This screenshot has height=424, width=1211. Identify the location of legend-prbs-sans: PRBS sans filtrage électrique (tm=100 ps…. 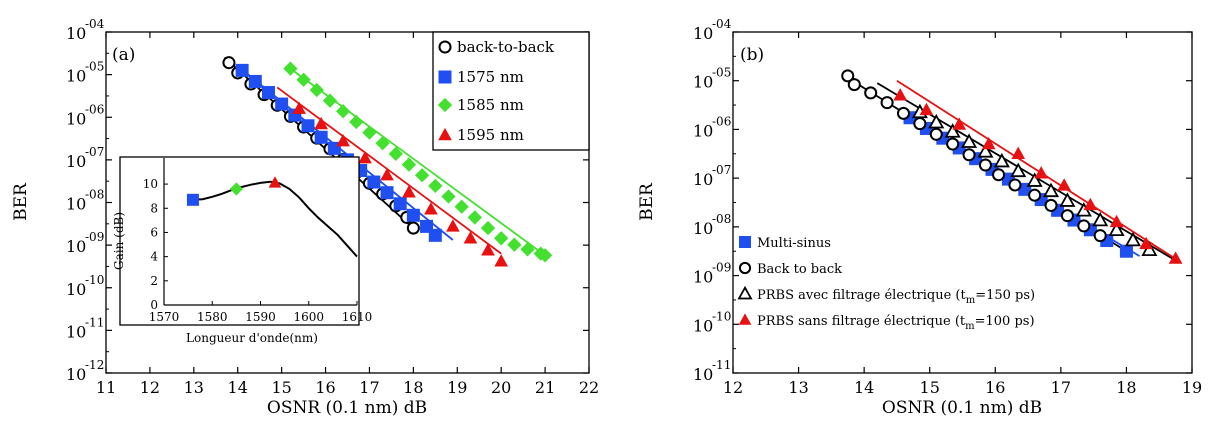
(896, 323).